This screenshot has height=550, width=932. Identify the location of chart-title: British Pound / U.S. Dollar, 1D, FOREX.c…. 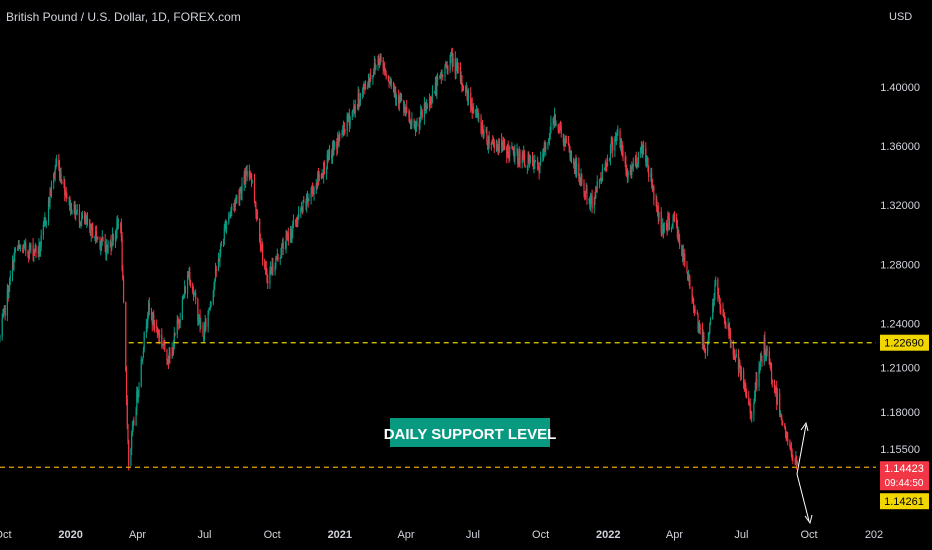
(123, 17).